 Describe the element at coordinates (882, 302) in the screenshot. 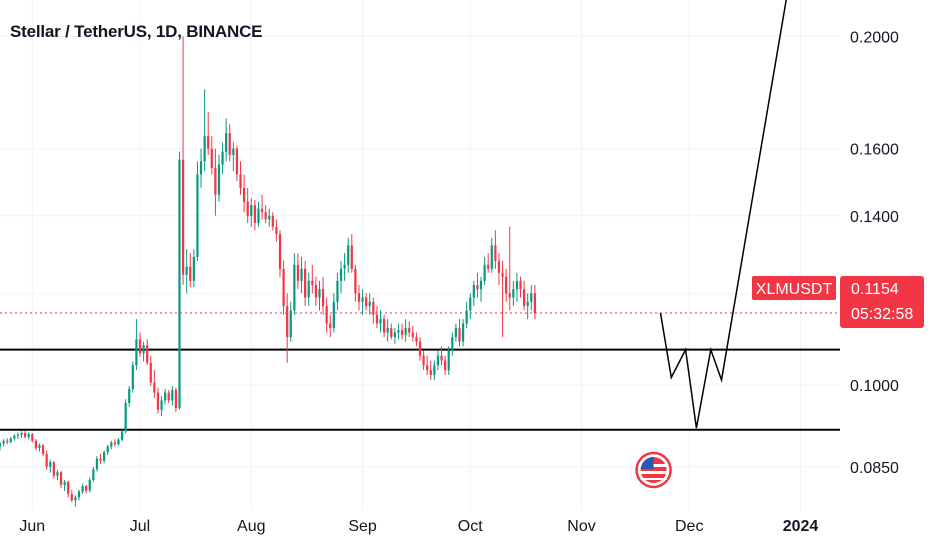

I see `price-badge-bg` at that location.